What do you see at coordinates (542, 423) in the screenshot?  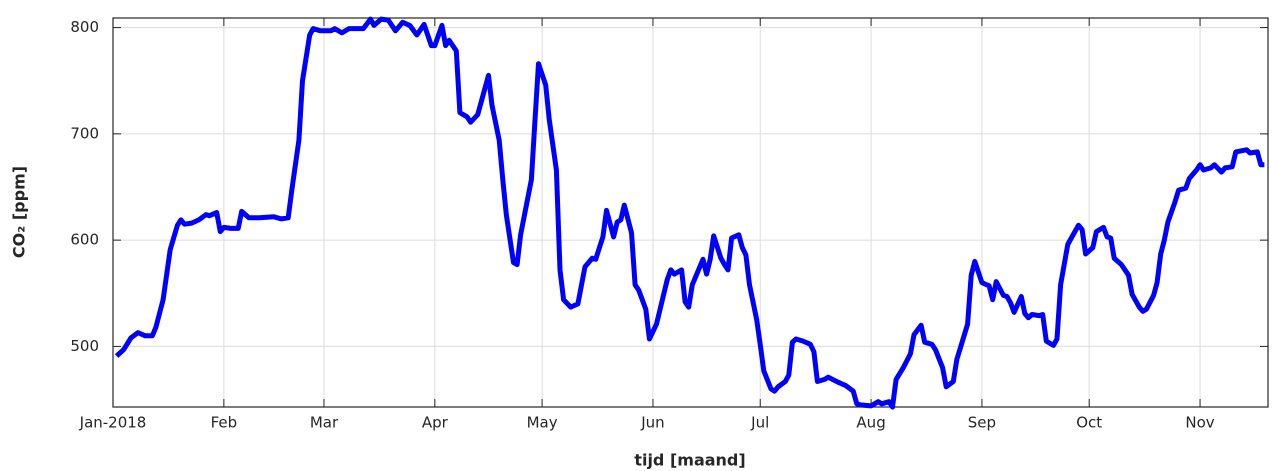 I see `x-tick-label: May` at bounding box center [542, 423].